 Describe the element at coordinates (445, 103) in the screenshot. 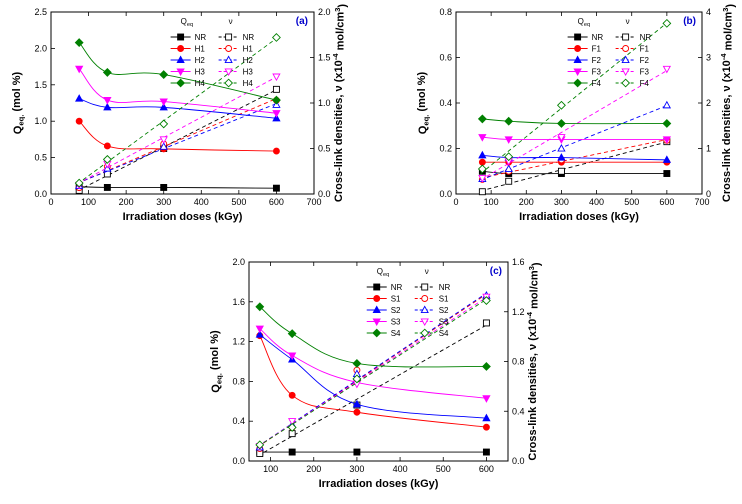

I see `y-tick-label-left: 0.4` at that location.